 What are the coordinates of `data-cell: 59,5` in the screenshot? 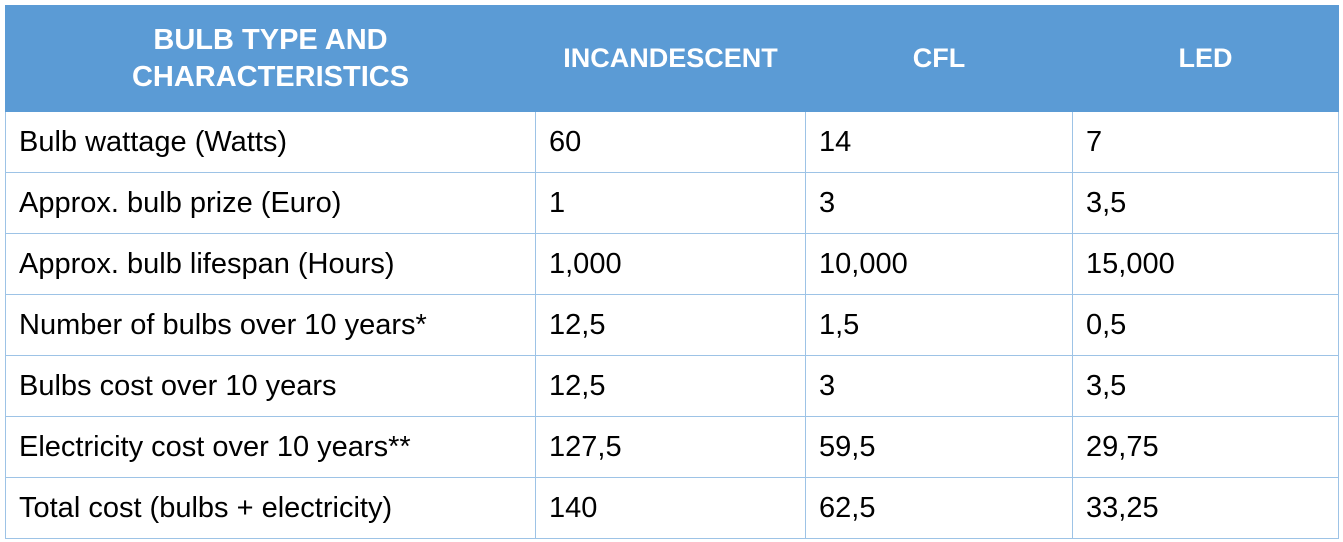 It's located at (939, 447).